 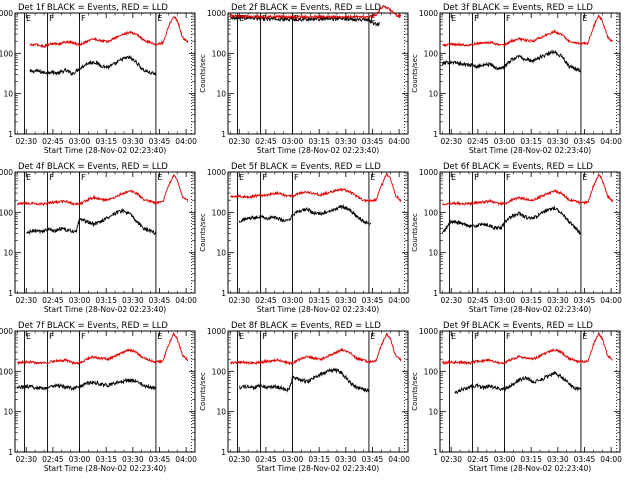 I want to click on chart-title: Det 6f BLACK = Events, RED = LLD, so click(x=518, y=167).